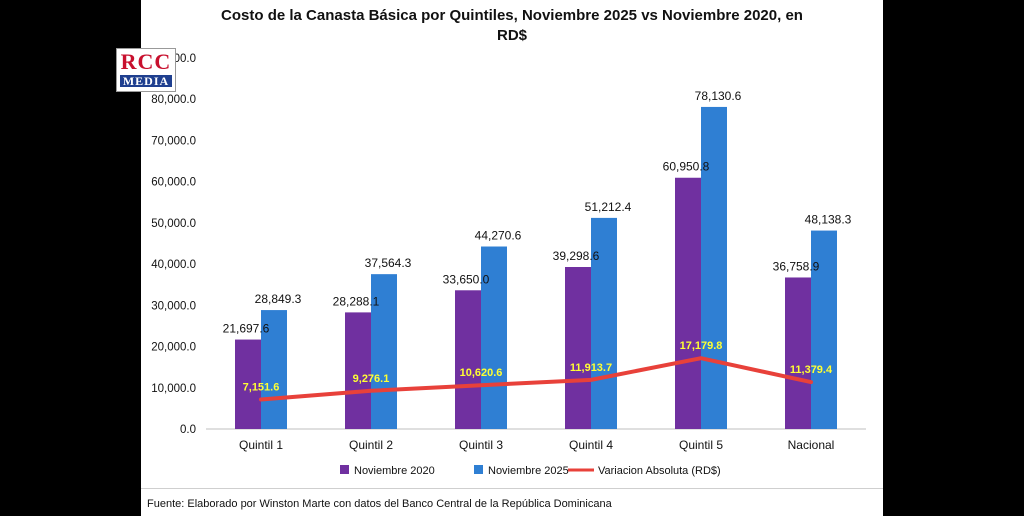 The width and height of the screenshot is (1024, 516). What do you see at coordinates (173, 348) in the screenshot?
I see `y-tick-label: 20,000.0` at bounding box center [173, 348].